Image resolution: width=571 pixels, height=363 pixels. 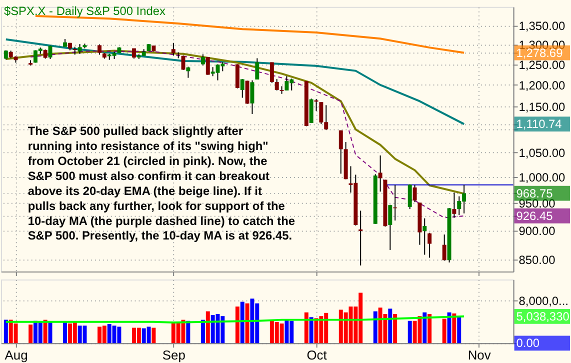 I want to click on y-tick-label: 1,110.74, so click(x=539, y=124).